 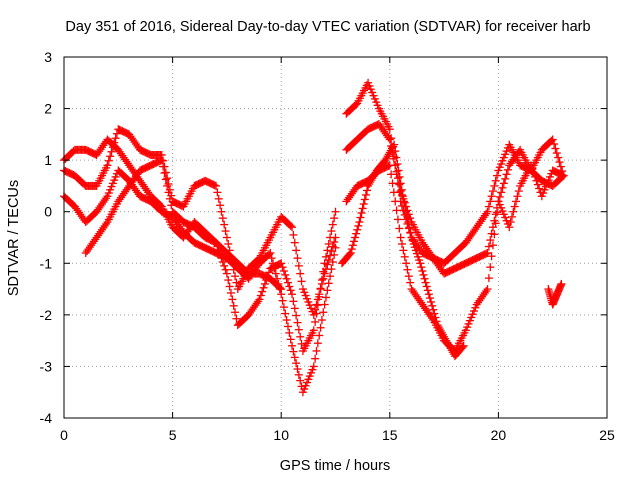 I want to click on x-tick-label: 10, so click(x=281, y=435).